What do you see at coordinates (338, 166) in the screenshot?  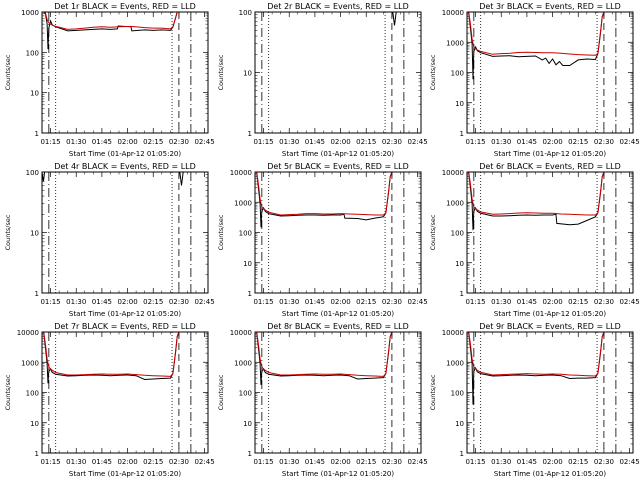 I see `panel-title: Det 5r BLACK = Events, RED = LLD` at bounding box center [338, 166].